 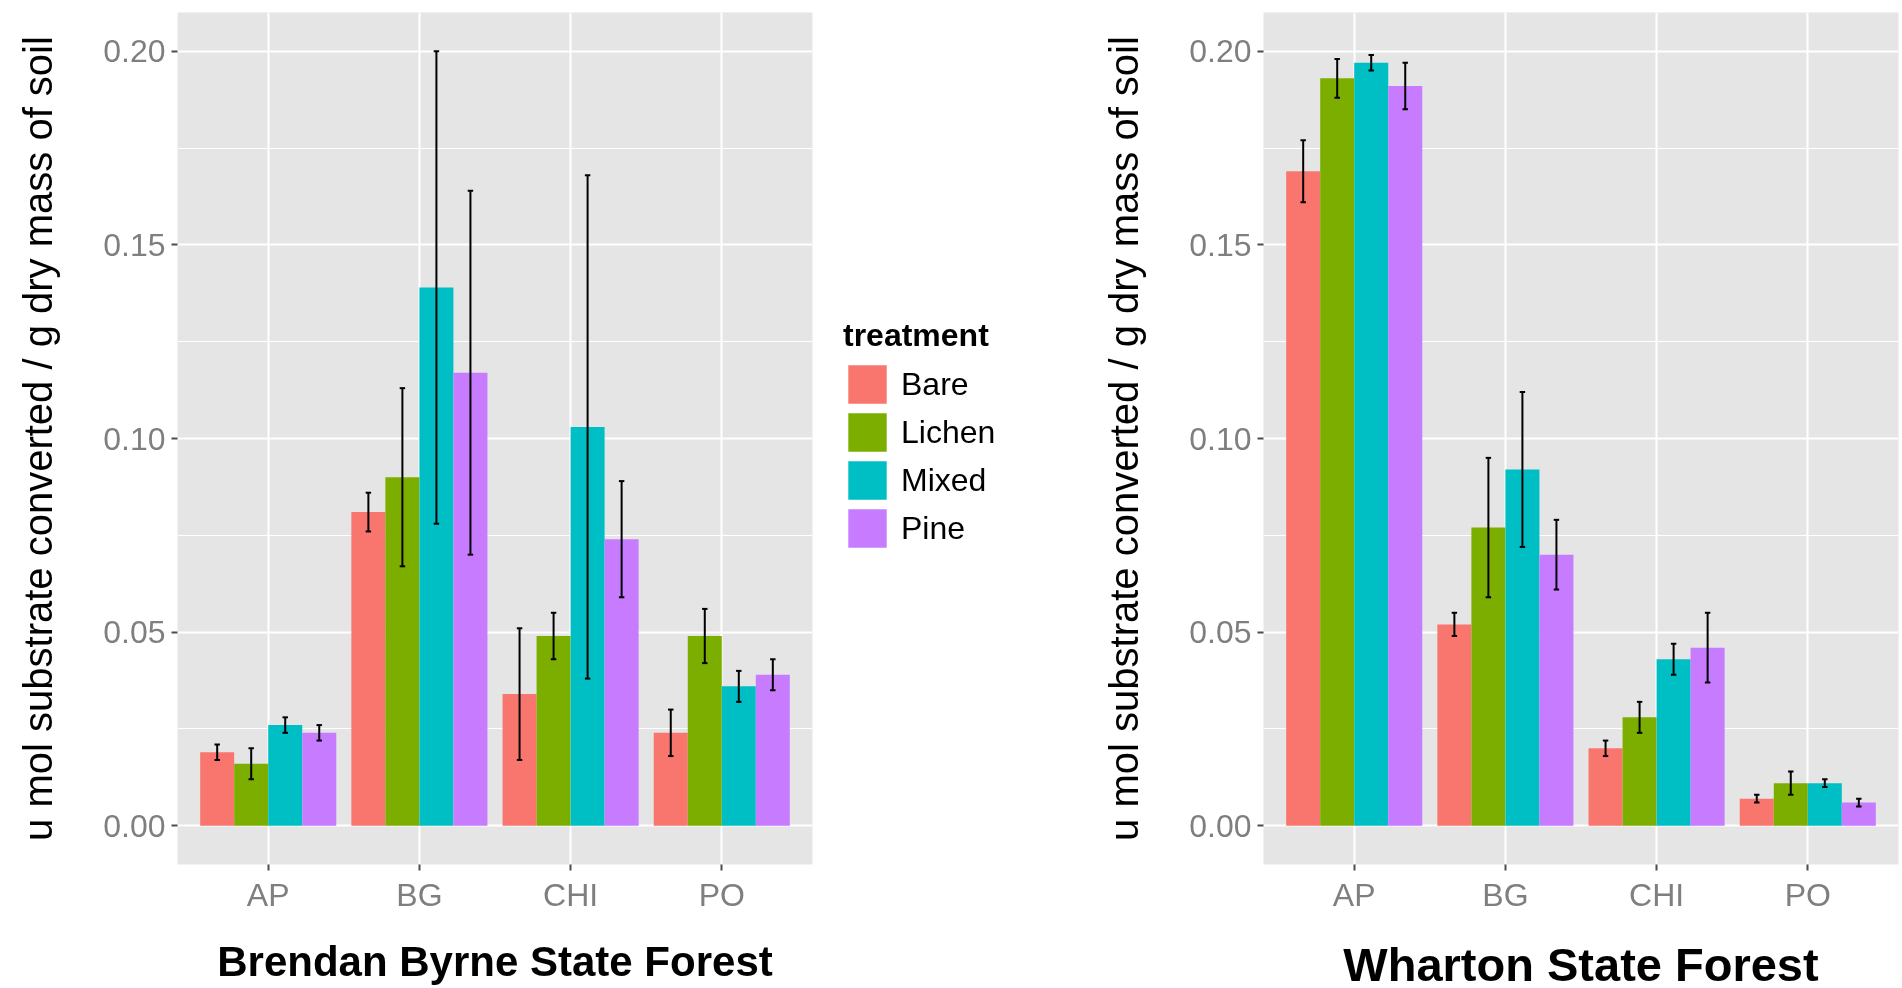 What do you see at coordinates (1581, 962) in the screenshot?
I see `x-axis-title: Wharton State Forest` at bounding box center [1581, 962].